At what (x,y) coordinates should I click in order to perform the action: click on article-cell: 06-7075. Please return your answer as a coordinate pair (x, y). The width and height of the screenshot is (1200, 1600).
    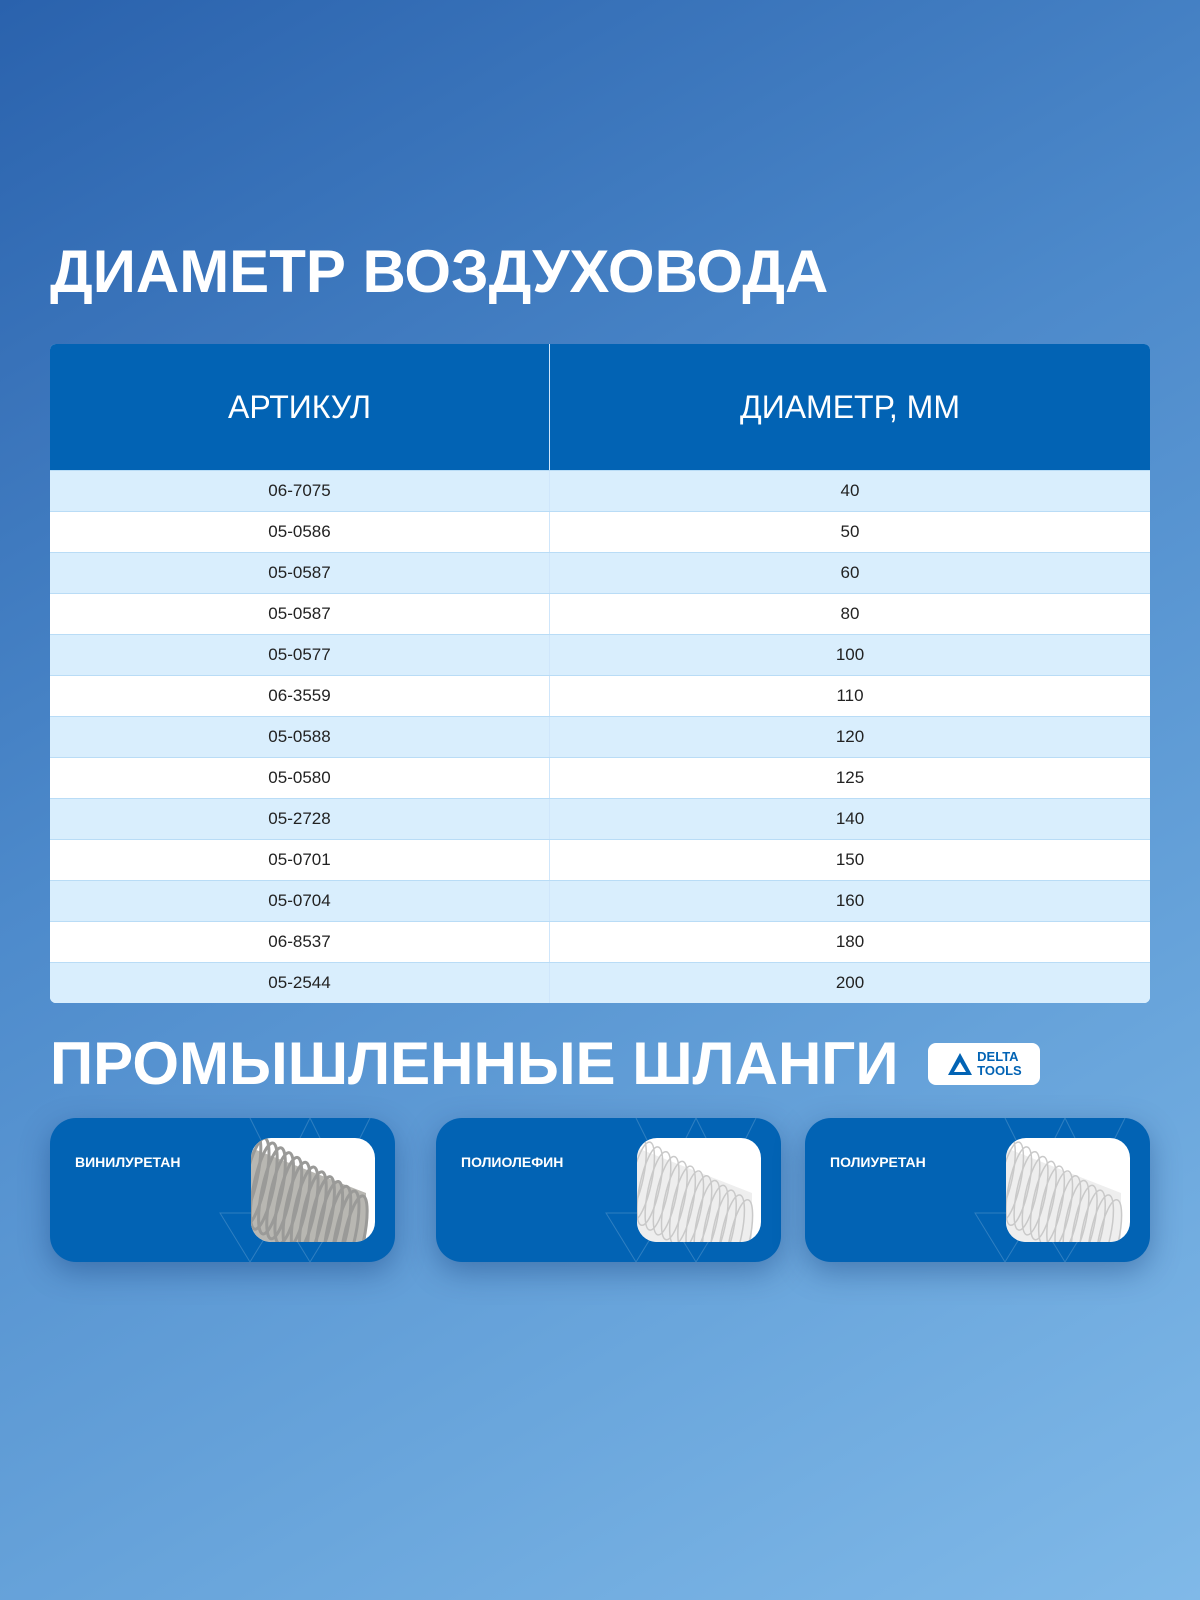
    Looking at the image, I should click on (300, 491).